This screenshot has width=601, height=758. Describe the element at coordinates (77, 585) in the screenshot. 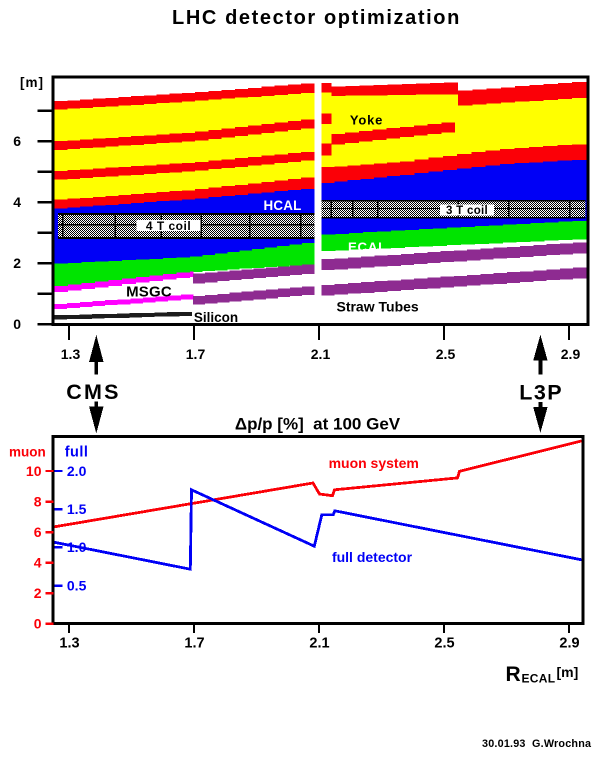

I see `svg-text: 0.5` at that location.